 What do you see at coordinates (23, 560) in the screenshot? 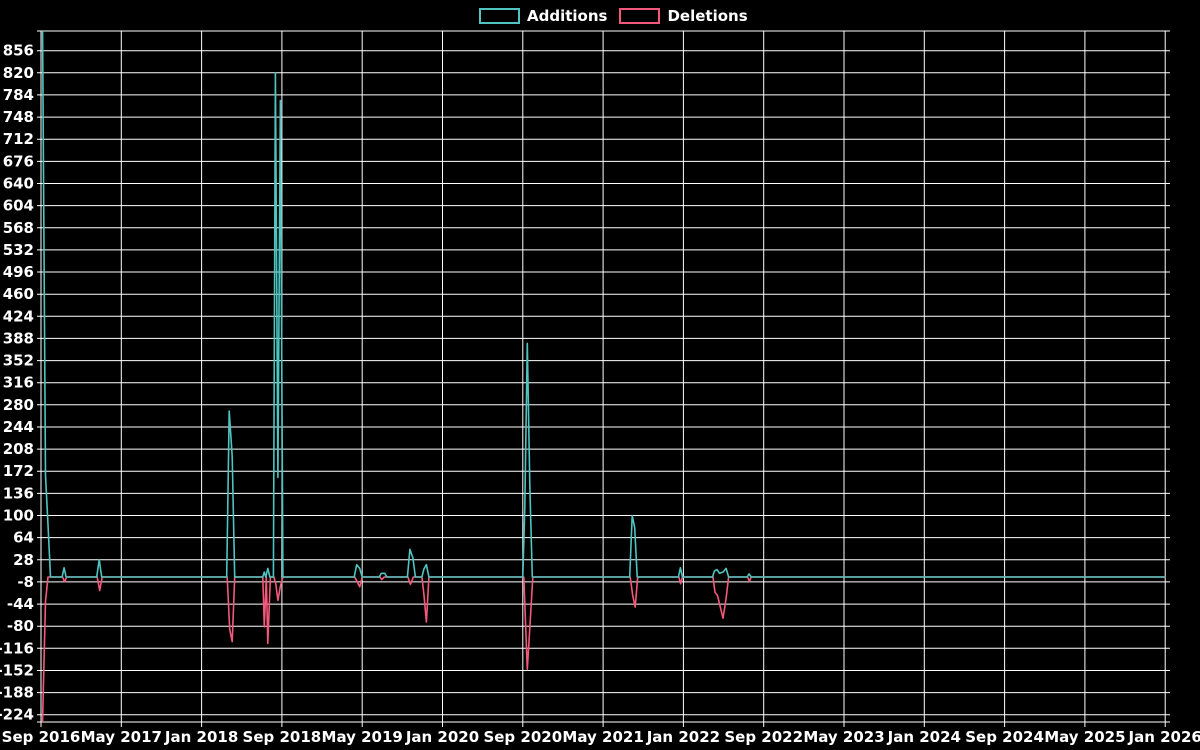
I see `y-tick-label: 28` at bounding box center [23, 560].